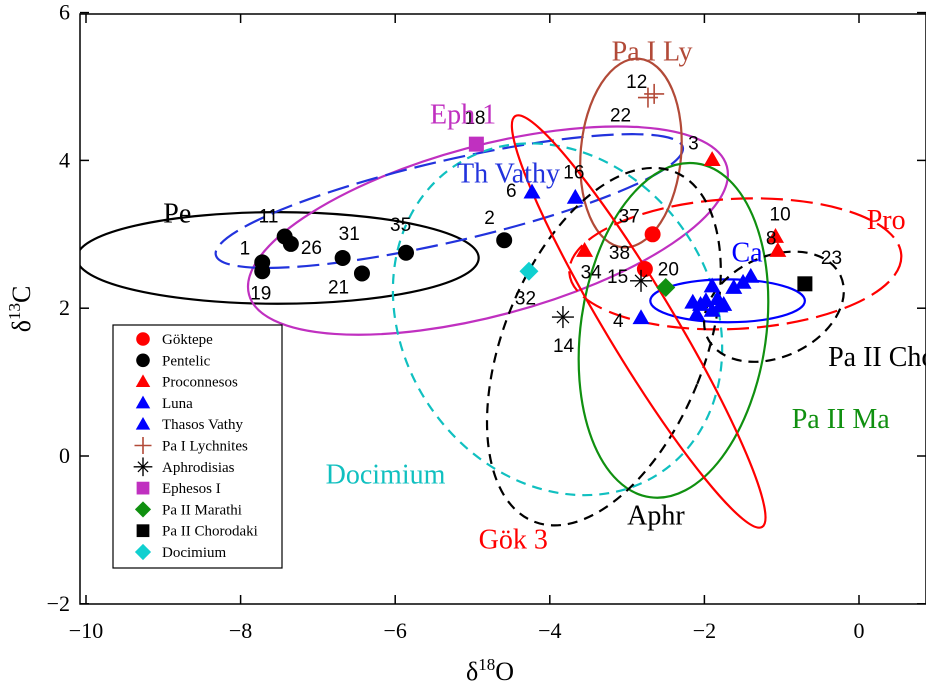 The height and width of the screenshot is (691, 926). I want to click on y-axis-title: δ13C, so click(20, 309).